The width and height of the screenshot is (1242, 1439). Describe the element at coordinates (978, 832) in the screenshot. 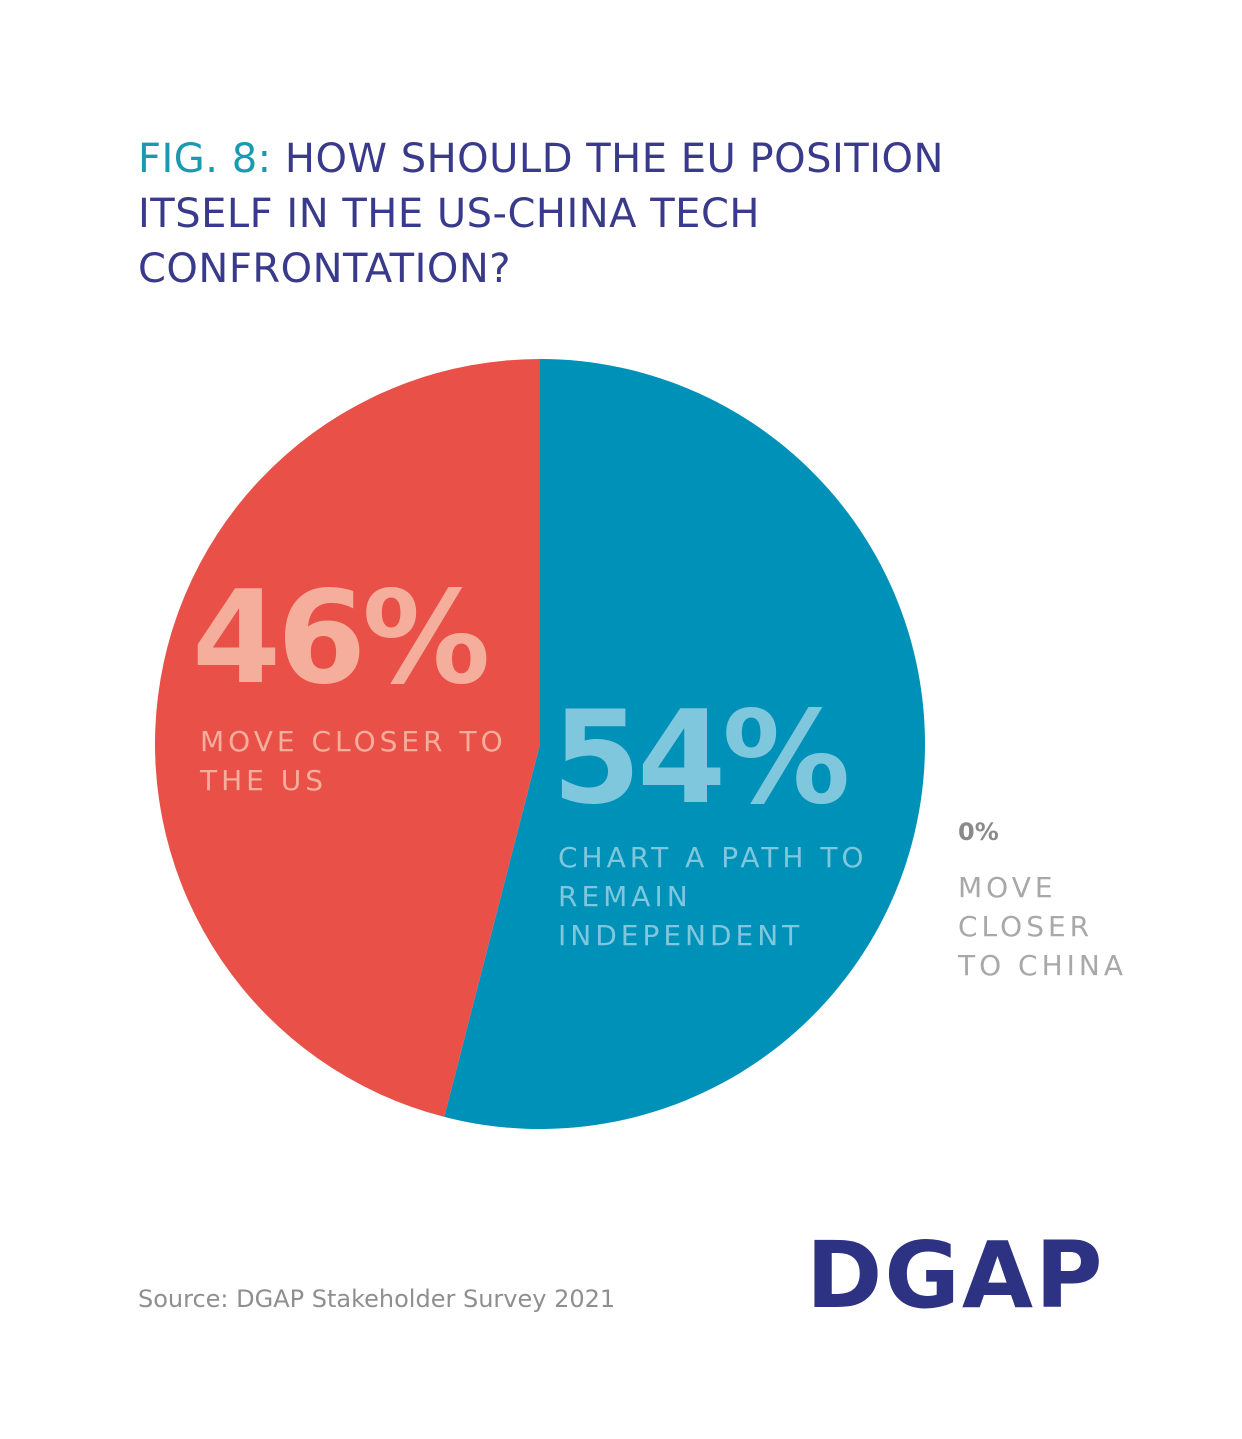

I see `value-label: 0%` at that location.